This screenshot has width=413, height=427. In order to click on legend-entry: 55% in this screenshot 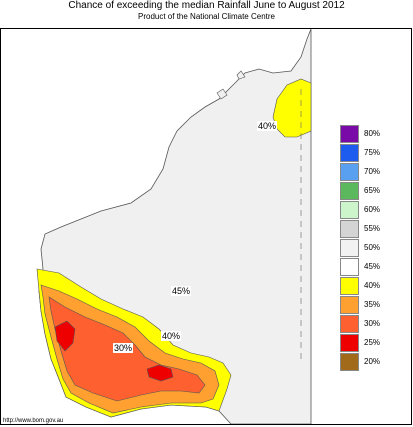, I will do `click(360, 229)`.